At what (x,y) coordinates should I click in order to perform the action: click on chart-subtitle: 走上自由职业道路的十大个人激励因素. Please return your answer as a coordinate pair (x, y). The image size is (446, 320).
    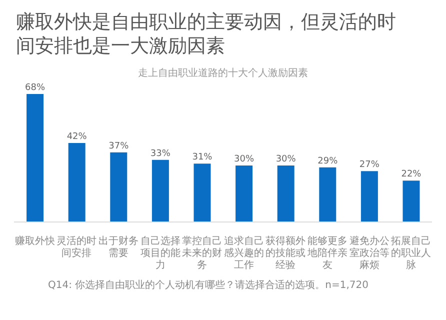
    Looking at the image, I should click on (223, 73).